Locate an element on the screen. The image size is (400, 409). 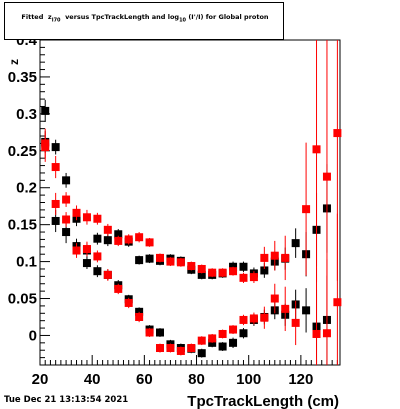
title-mid: versus TpcTrackLength and log is located at coordinates (122, 17).